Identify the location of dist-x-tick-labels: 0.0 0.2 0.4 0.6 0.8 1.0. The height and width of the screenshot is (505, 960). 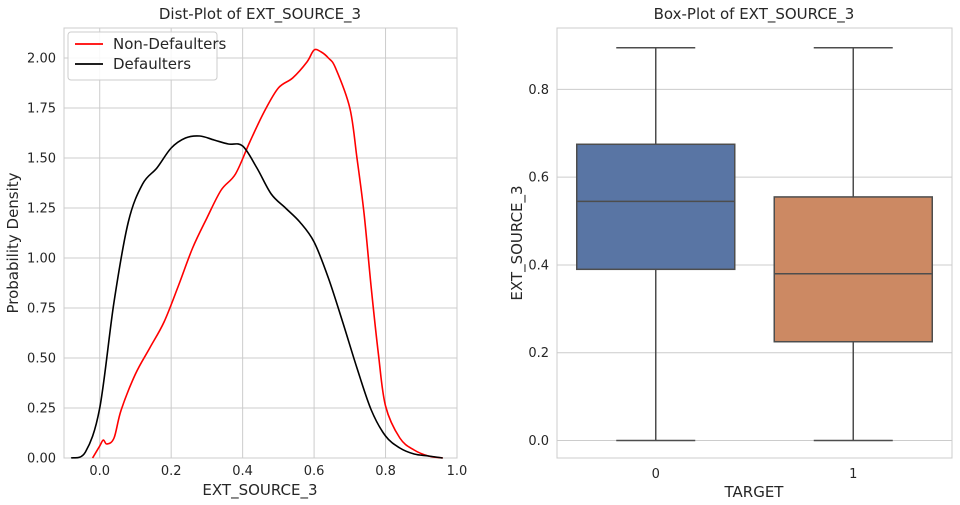
(278, 471).